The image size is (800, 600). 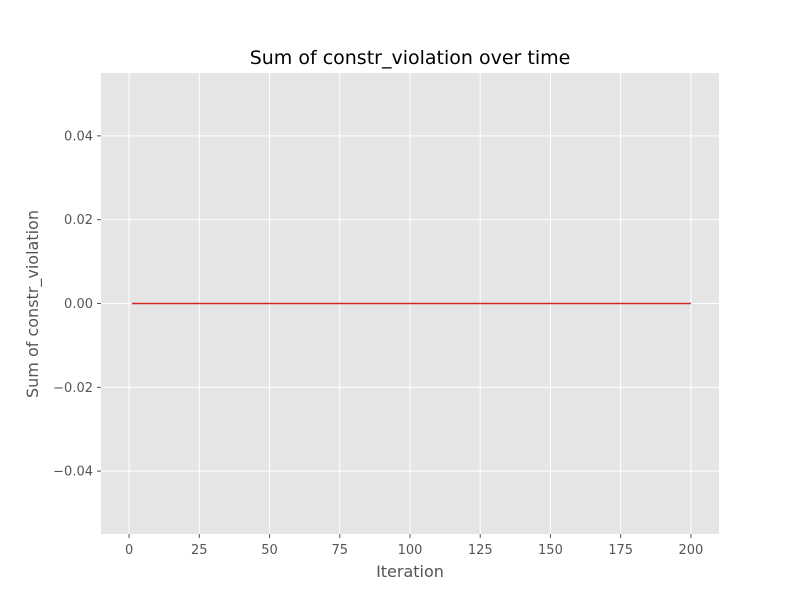 What do you see at coordinates (269, 550) in the screenshot?
I see `x-tick-label: 50` at bounding box center [269, 550].